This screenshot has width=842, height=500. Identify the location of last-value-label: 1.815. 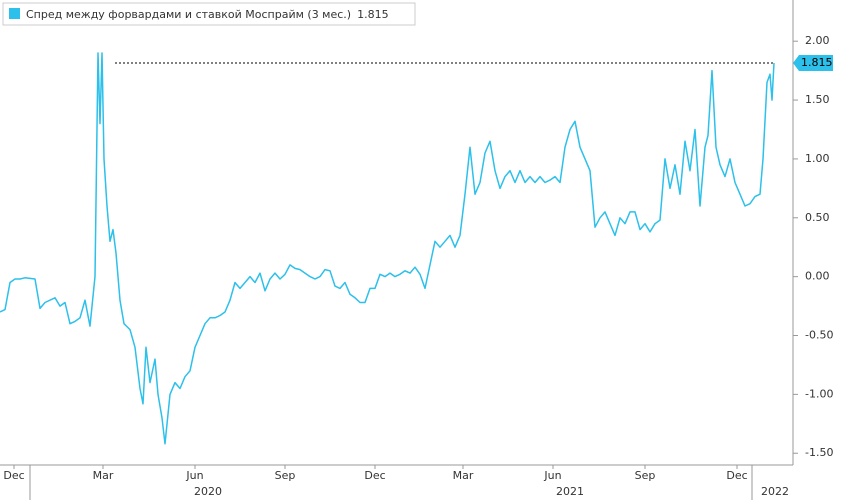
(817, 62).